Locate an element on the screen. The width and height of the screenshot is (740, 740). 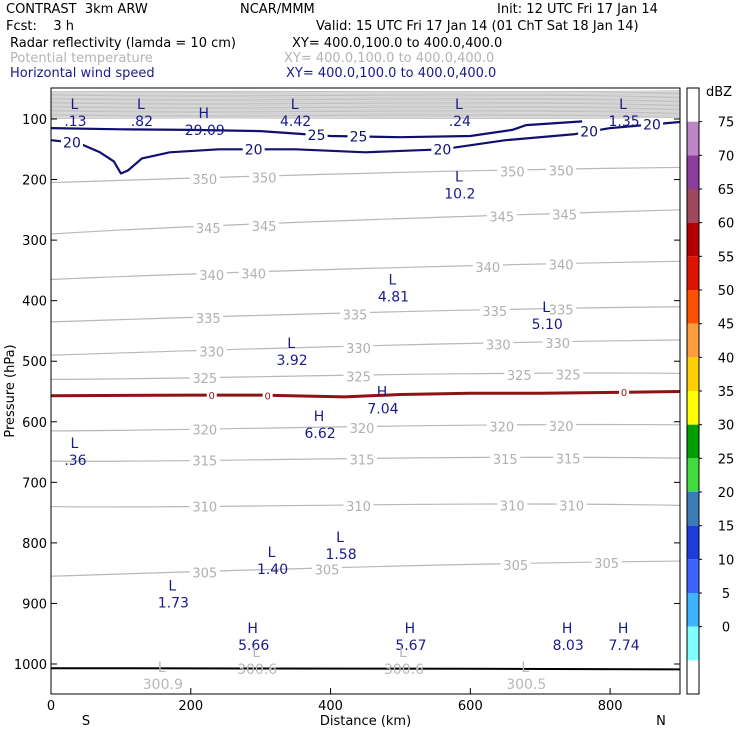
colorbar-level-label: 65 is located at coordinates (726, 190).